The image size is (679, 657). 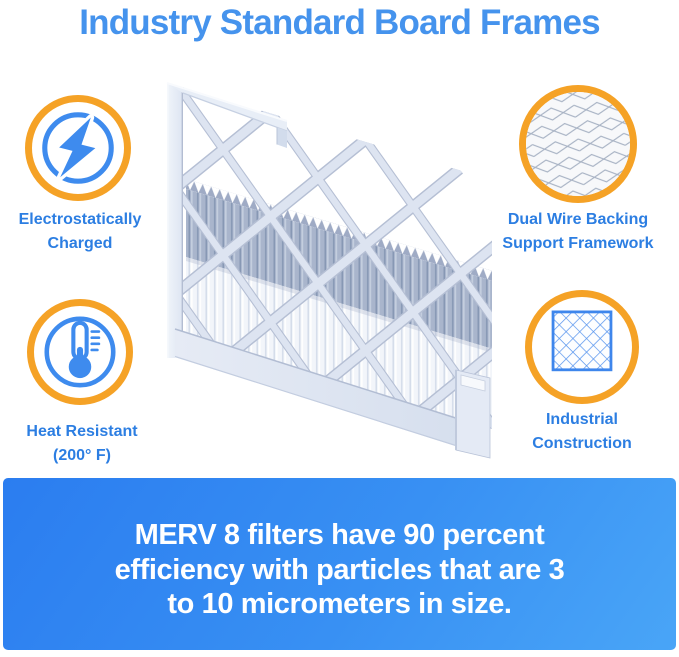 What do you see at coordinates (80, 219) in the screenshot?
I see `feature-label-line: Electrostatically` at bounding box center [80, 219].